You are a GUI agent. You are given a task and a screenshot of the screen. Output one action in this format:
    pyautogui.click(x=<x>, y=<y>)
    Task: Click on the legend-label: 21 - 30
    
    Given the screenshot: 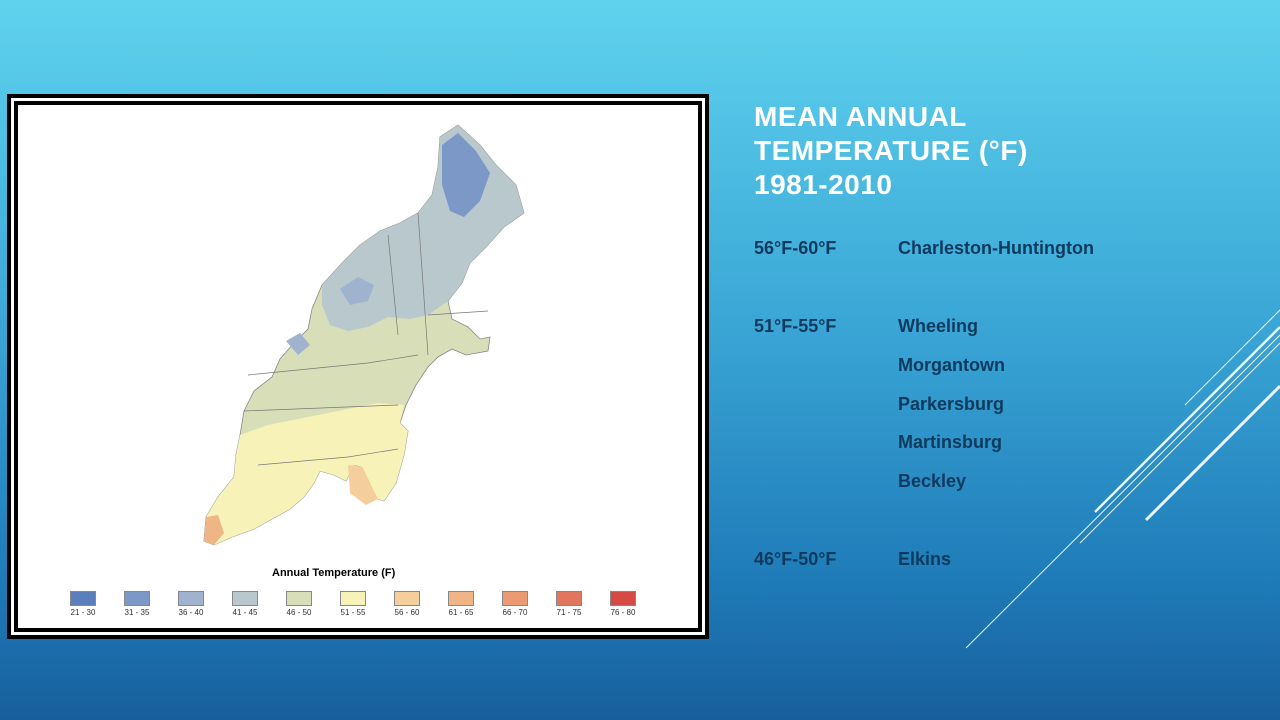 What is the action you would take?
    pyautogui.click(x=83, y=612)
    